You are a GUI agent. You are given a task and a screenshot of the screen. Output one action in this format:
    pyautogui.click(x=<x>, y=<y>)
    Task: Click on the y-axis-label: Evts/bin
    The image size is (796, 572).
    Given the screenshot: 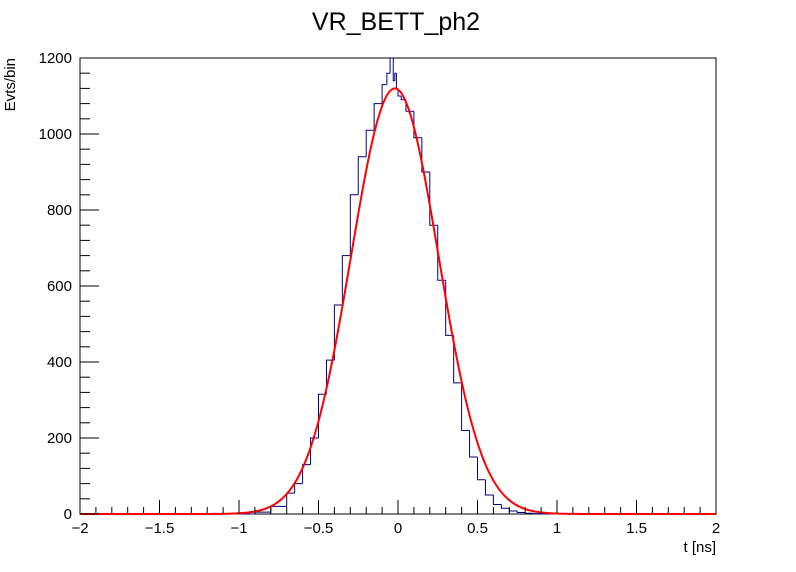 What is the action you would take?
    pyautogui.click(x=10, y=84)
    